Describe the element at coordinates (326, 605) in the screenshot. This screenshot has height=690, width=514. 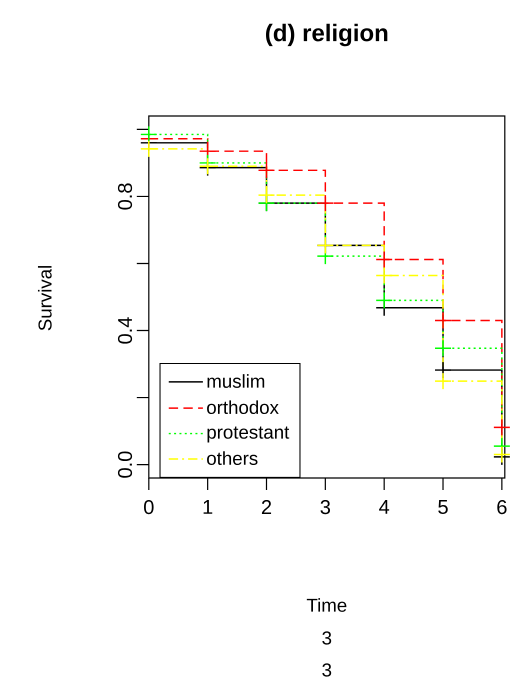
I see `x-axis-title: Time` at that location.